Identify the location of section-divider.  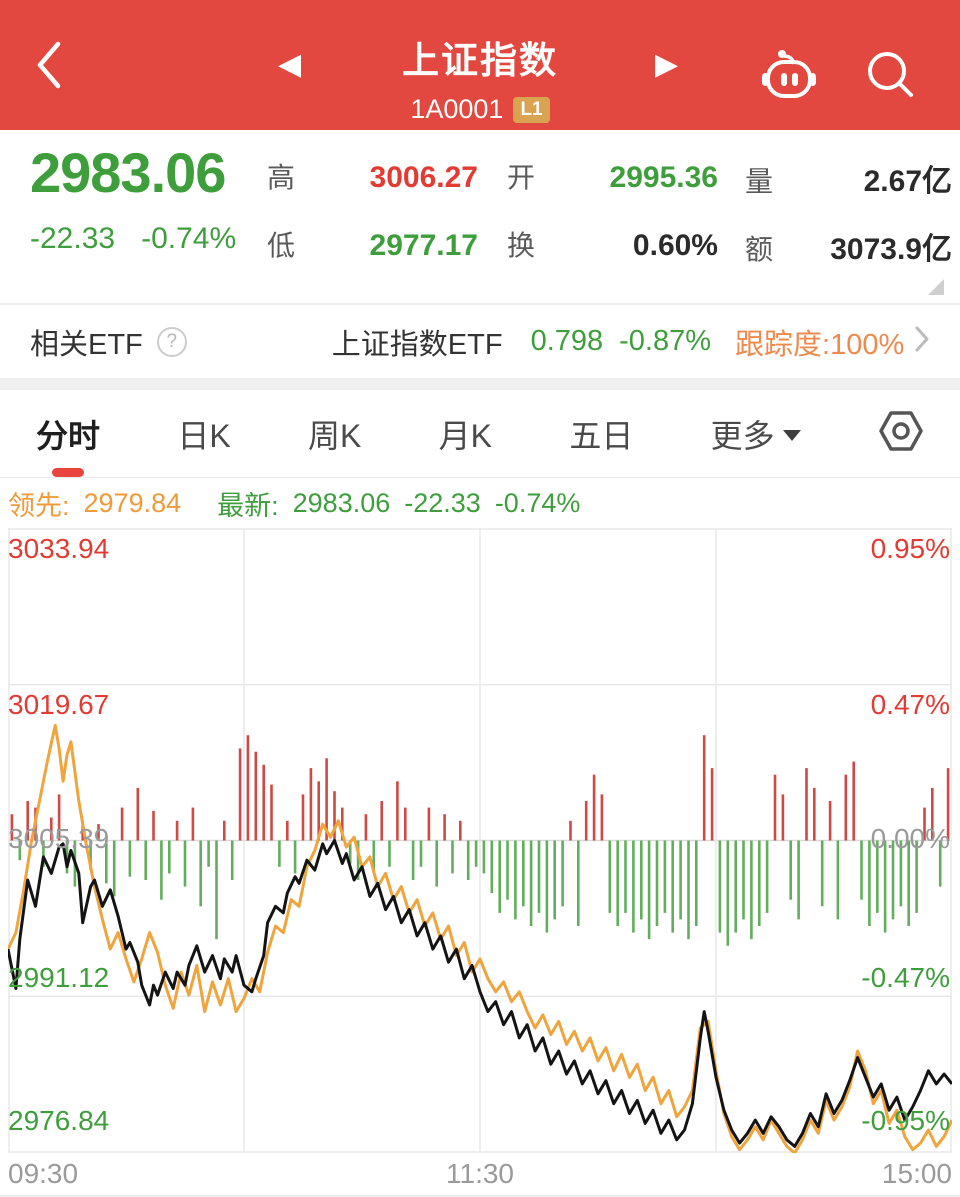
(480, 384).